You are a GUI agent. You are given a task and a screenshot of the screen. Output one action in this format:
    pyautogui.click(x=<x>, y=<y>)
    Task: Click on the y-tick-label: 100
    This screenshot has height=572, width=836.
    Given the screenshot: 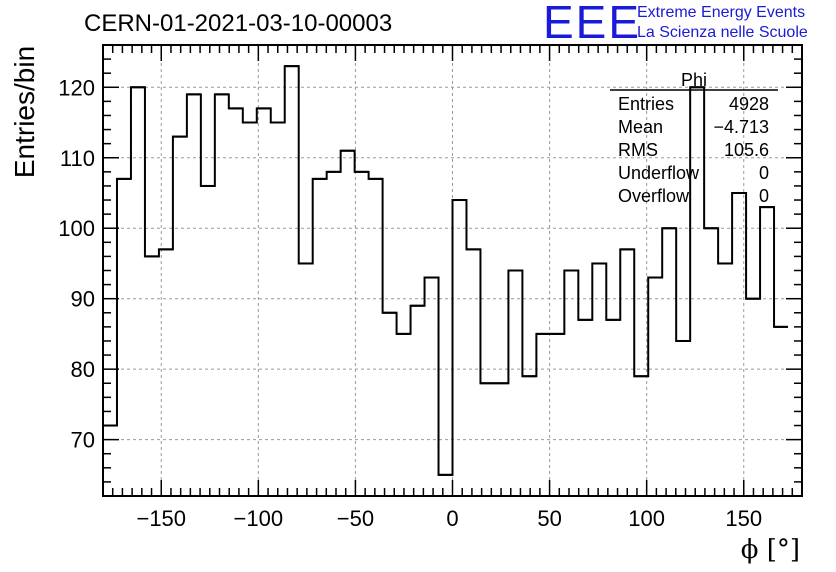 What is the action you would take?
    pyautogui.click(x=76, y=228)
    